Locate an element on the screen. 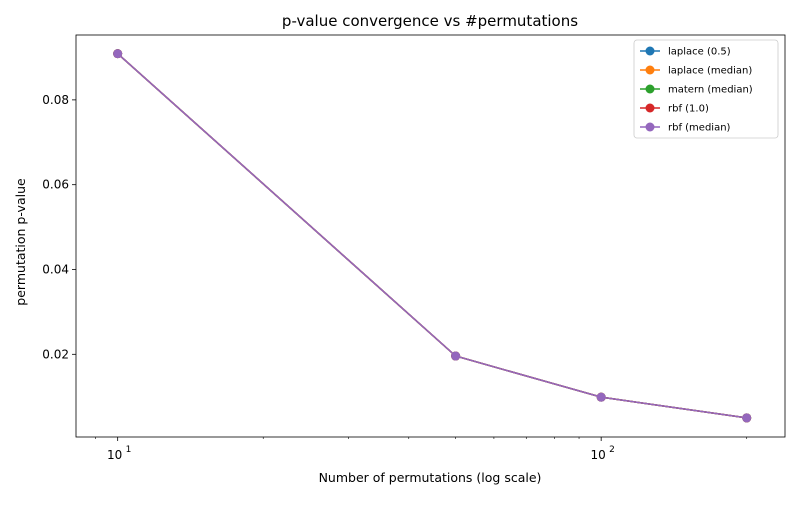 This screenshot has height=505, width=800. legend-box is located at coordinates (706, 89).